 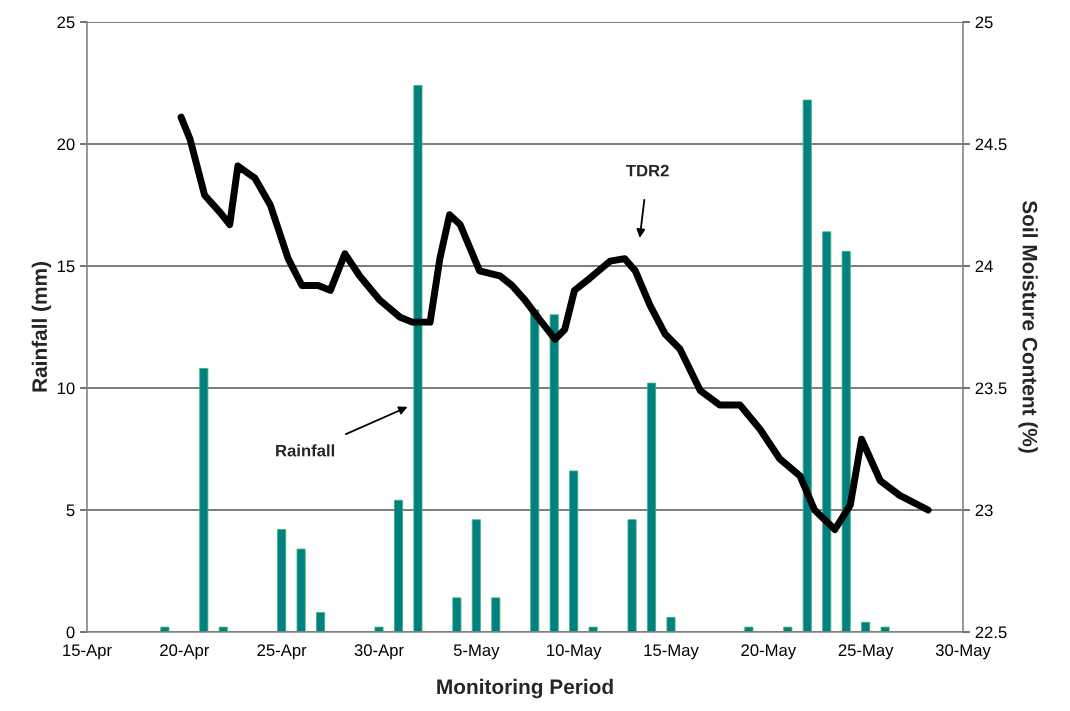 I want to click on y2-tick-label: 23.5, so click(x=991, y=388).